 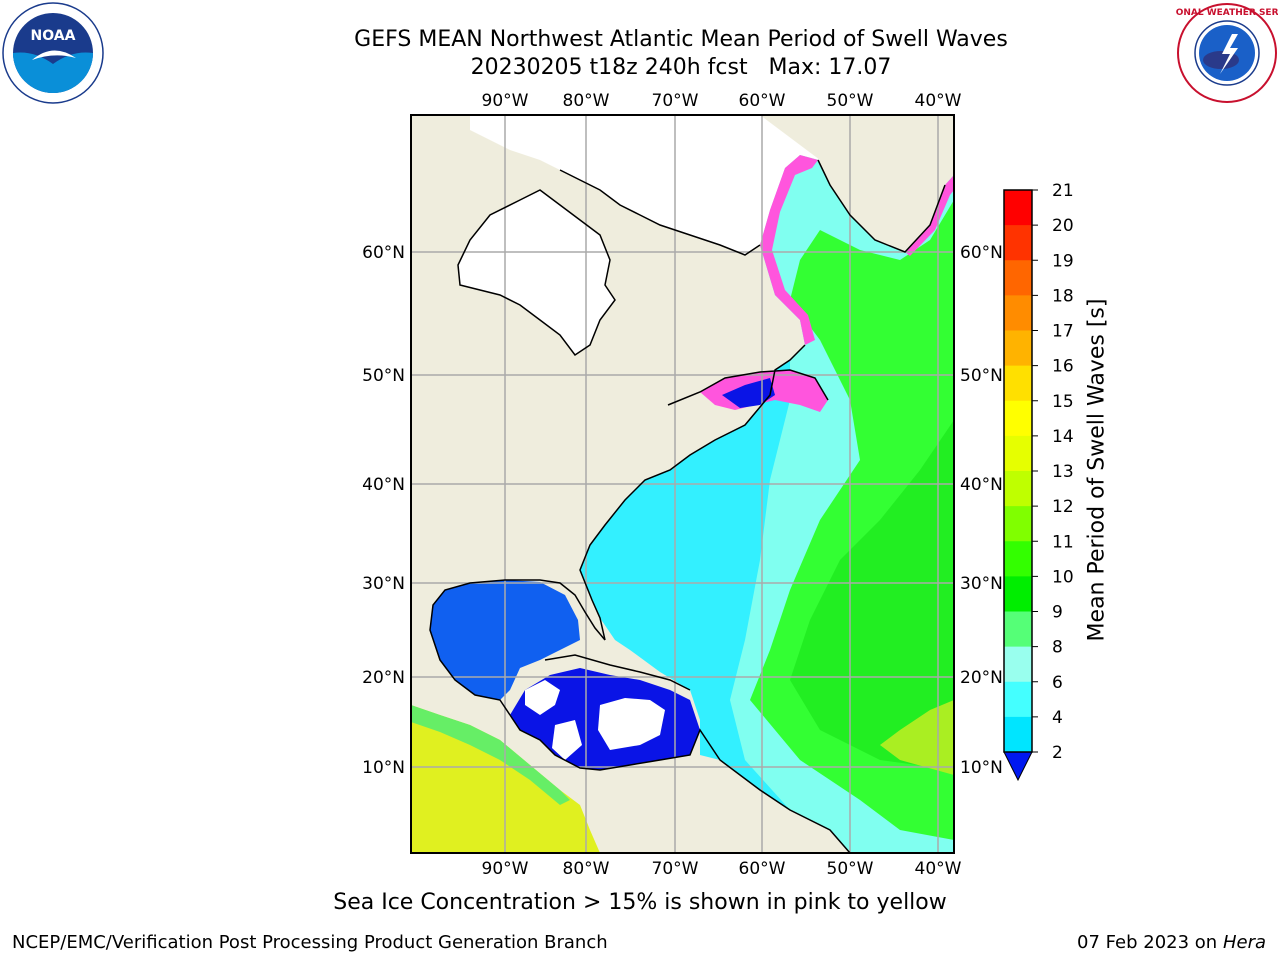 What do you see at coordinates (586, 101) in the screenshot?
I see `lon-label-top: 80°W` at bounding box center [586, 101].